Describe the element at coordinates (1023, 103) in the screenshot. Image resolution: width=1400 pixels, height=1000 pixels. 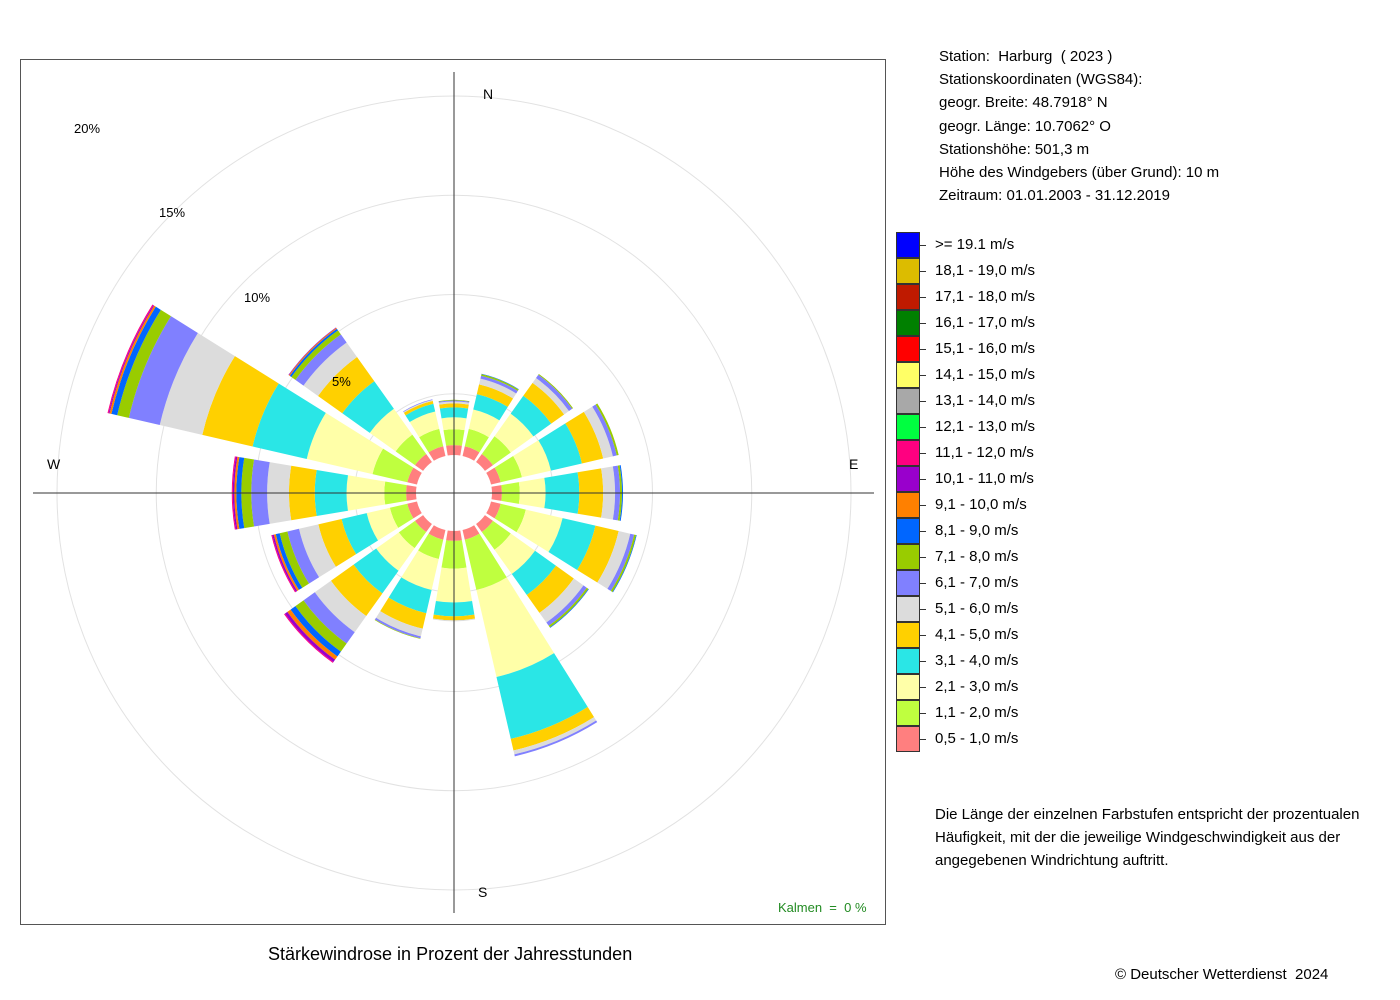
I see `station-latitude: geogr. Breite: 48.7918° N` at that location.